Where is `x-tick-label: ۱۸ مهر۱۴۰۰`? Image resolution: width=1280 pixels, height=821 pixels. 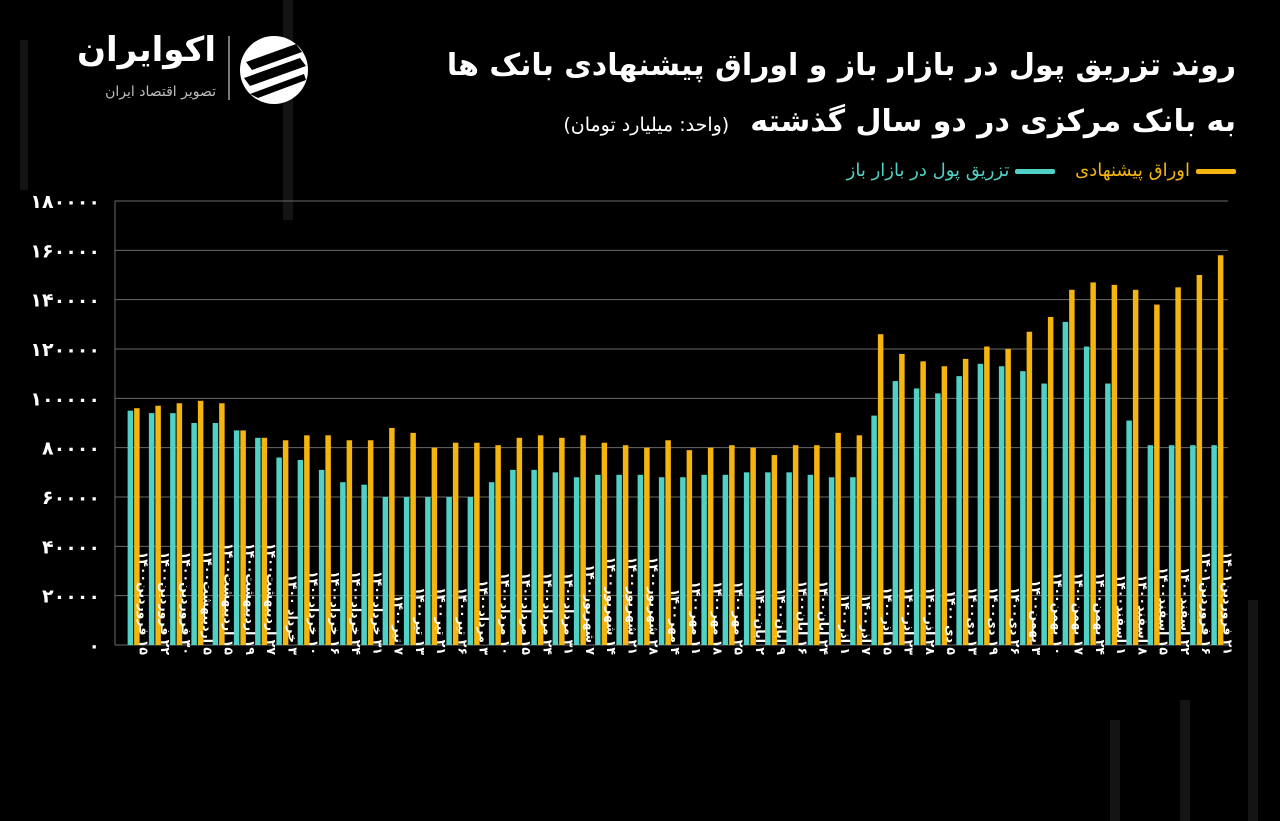
x-tick-label: ۱۸ مهر۱۴۰۰ is located at coordinates (717, 618).